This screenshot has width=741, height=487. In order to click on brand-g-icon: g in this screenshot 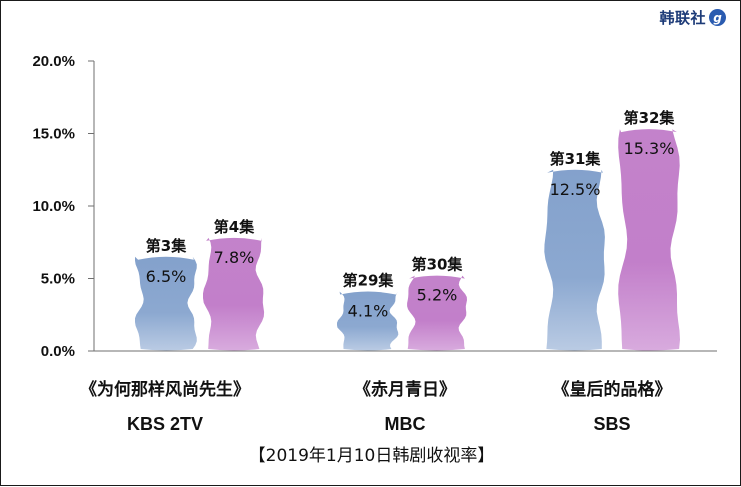, I will do `click(717, 17)`.